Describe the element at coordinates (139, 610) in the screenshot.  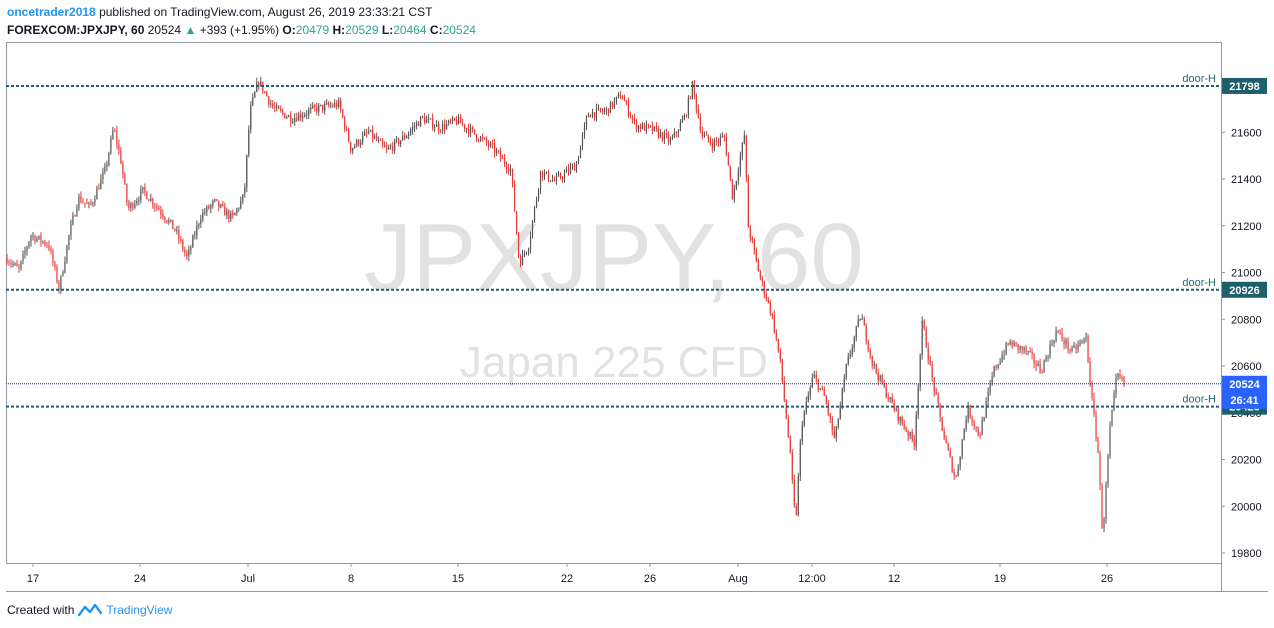
I see `tradingview-link: TradingView` at that location.